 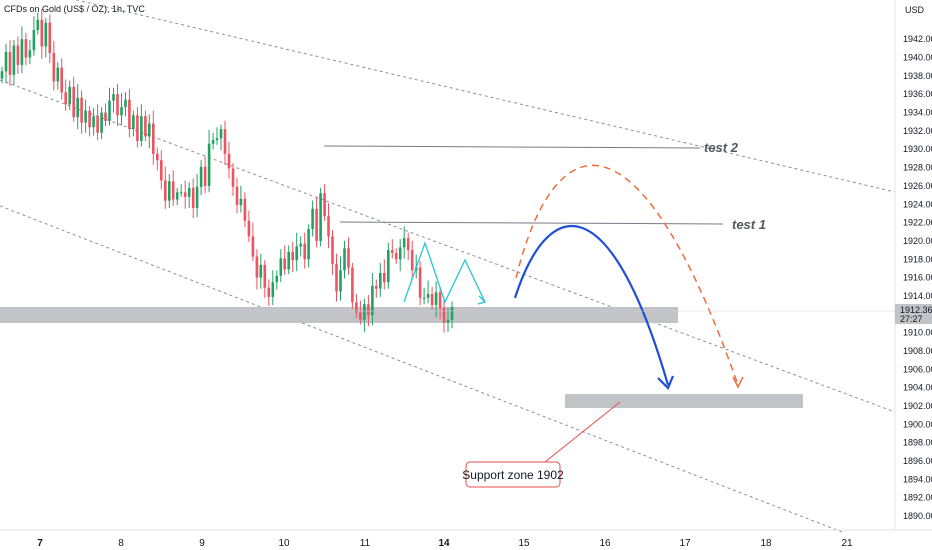 I want to click on zigzag-arrowhead, so click(x=482, y=300).